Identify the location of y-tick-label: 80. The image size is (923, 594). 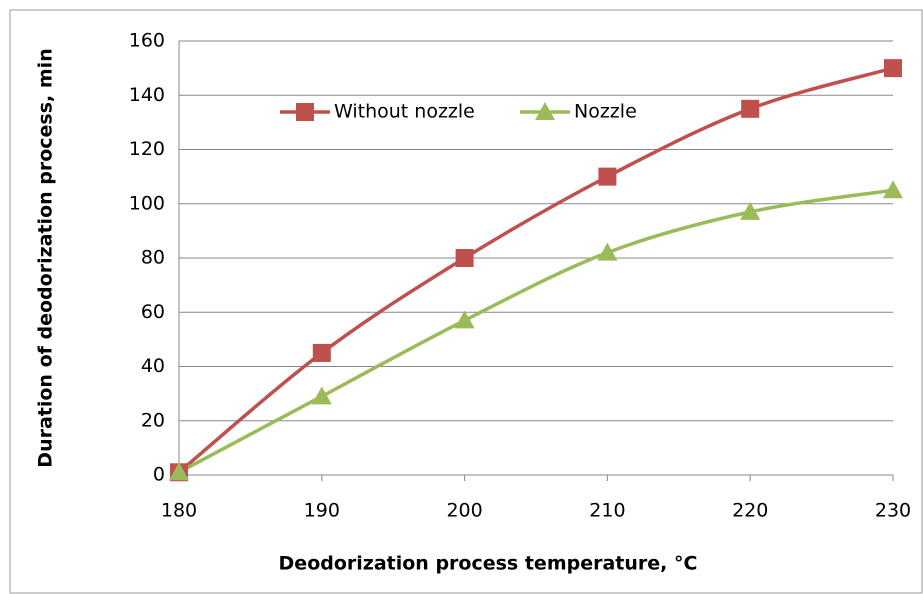
(153, 258).